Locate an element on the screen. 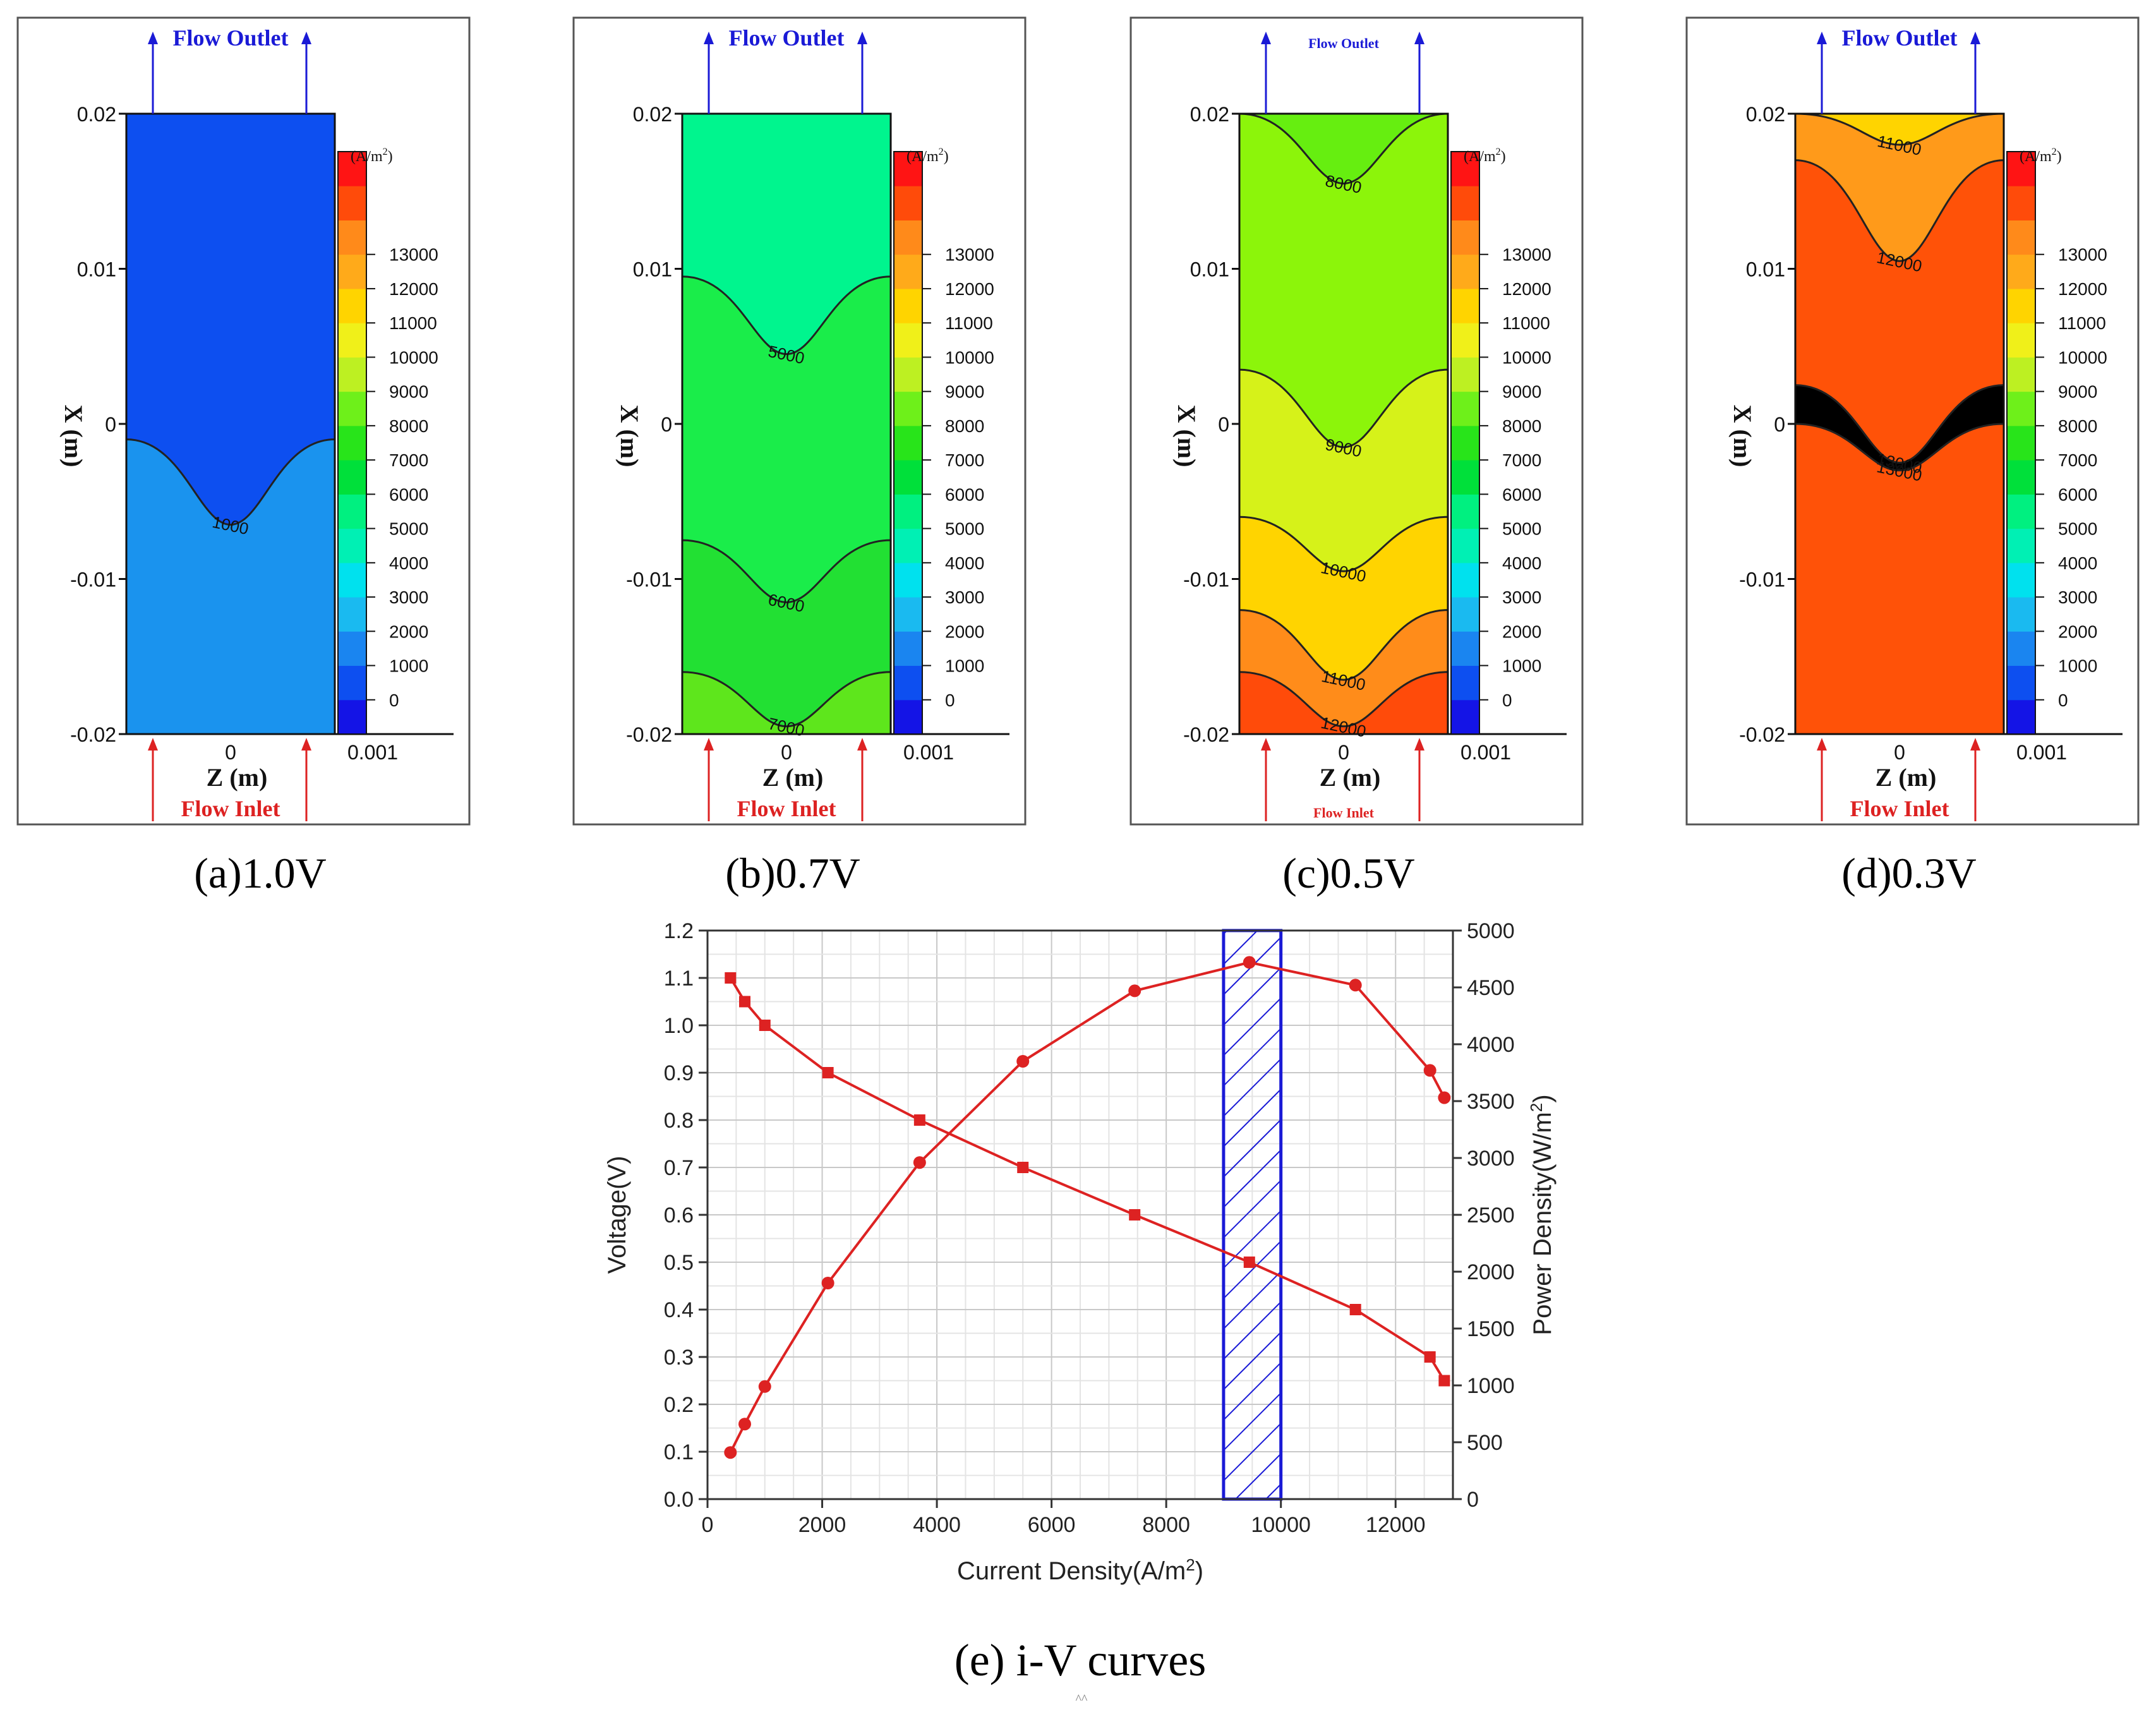  x-axis-label-close: ) is located at coordinates (1199, 1571).